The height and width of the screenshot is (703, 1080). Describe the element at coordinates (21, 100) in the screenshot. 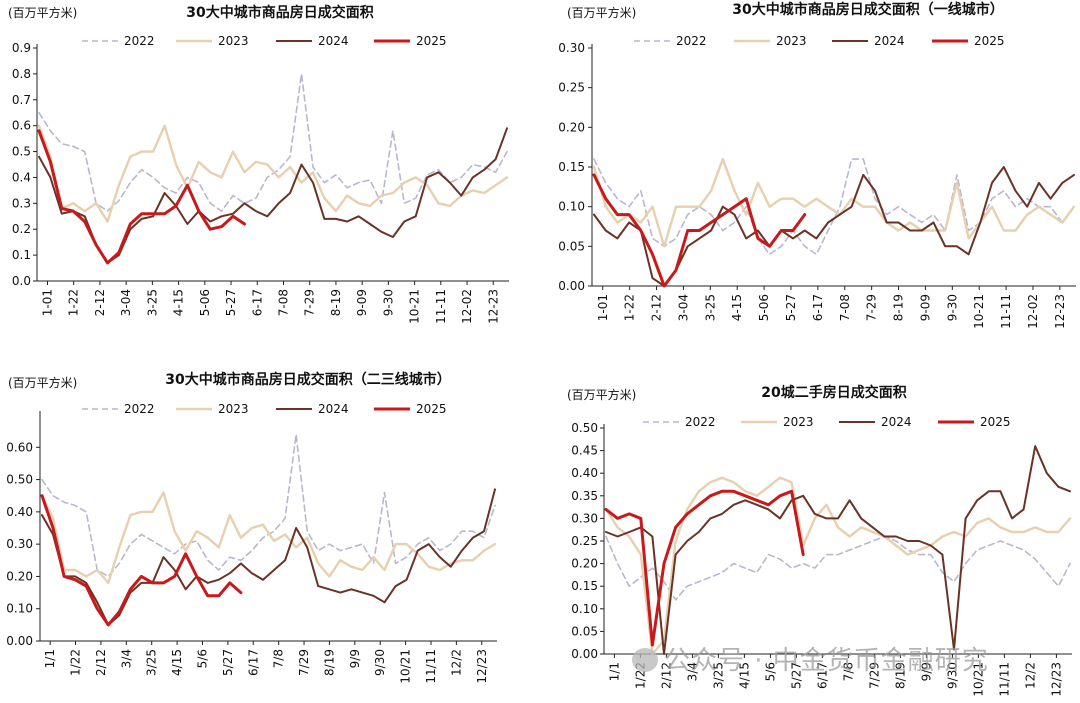

I see `y-tick-label: 0.7` at that location.